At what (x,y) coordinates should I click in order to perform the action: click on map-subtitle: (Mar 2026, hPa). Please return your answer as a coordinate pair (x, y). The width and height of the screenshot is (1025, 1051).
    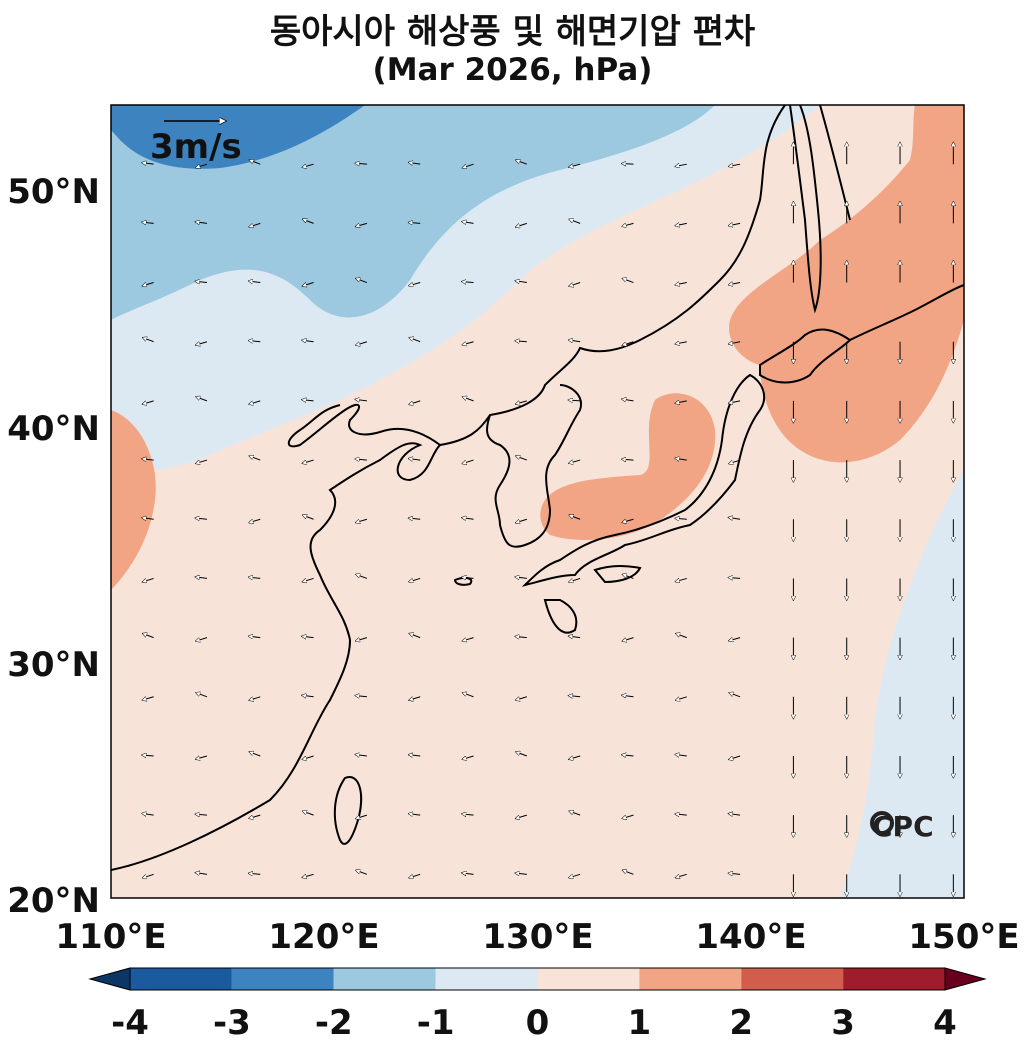
    Looking at the image, I should click on (512, 70).